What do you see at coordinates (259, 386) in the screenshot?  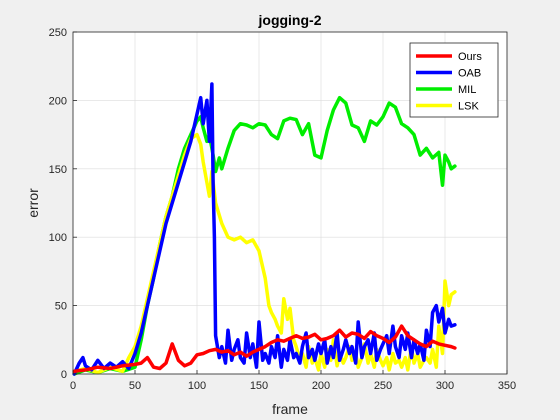 I see `x-tick-label: 150` at bounding box center [259, 386].